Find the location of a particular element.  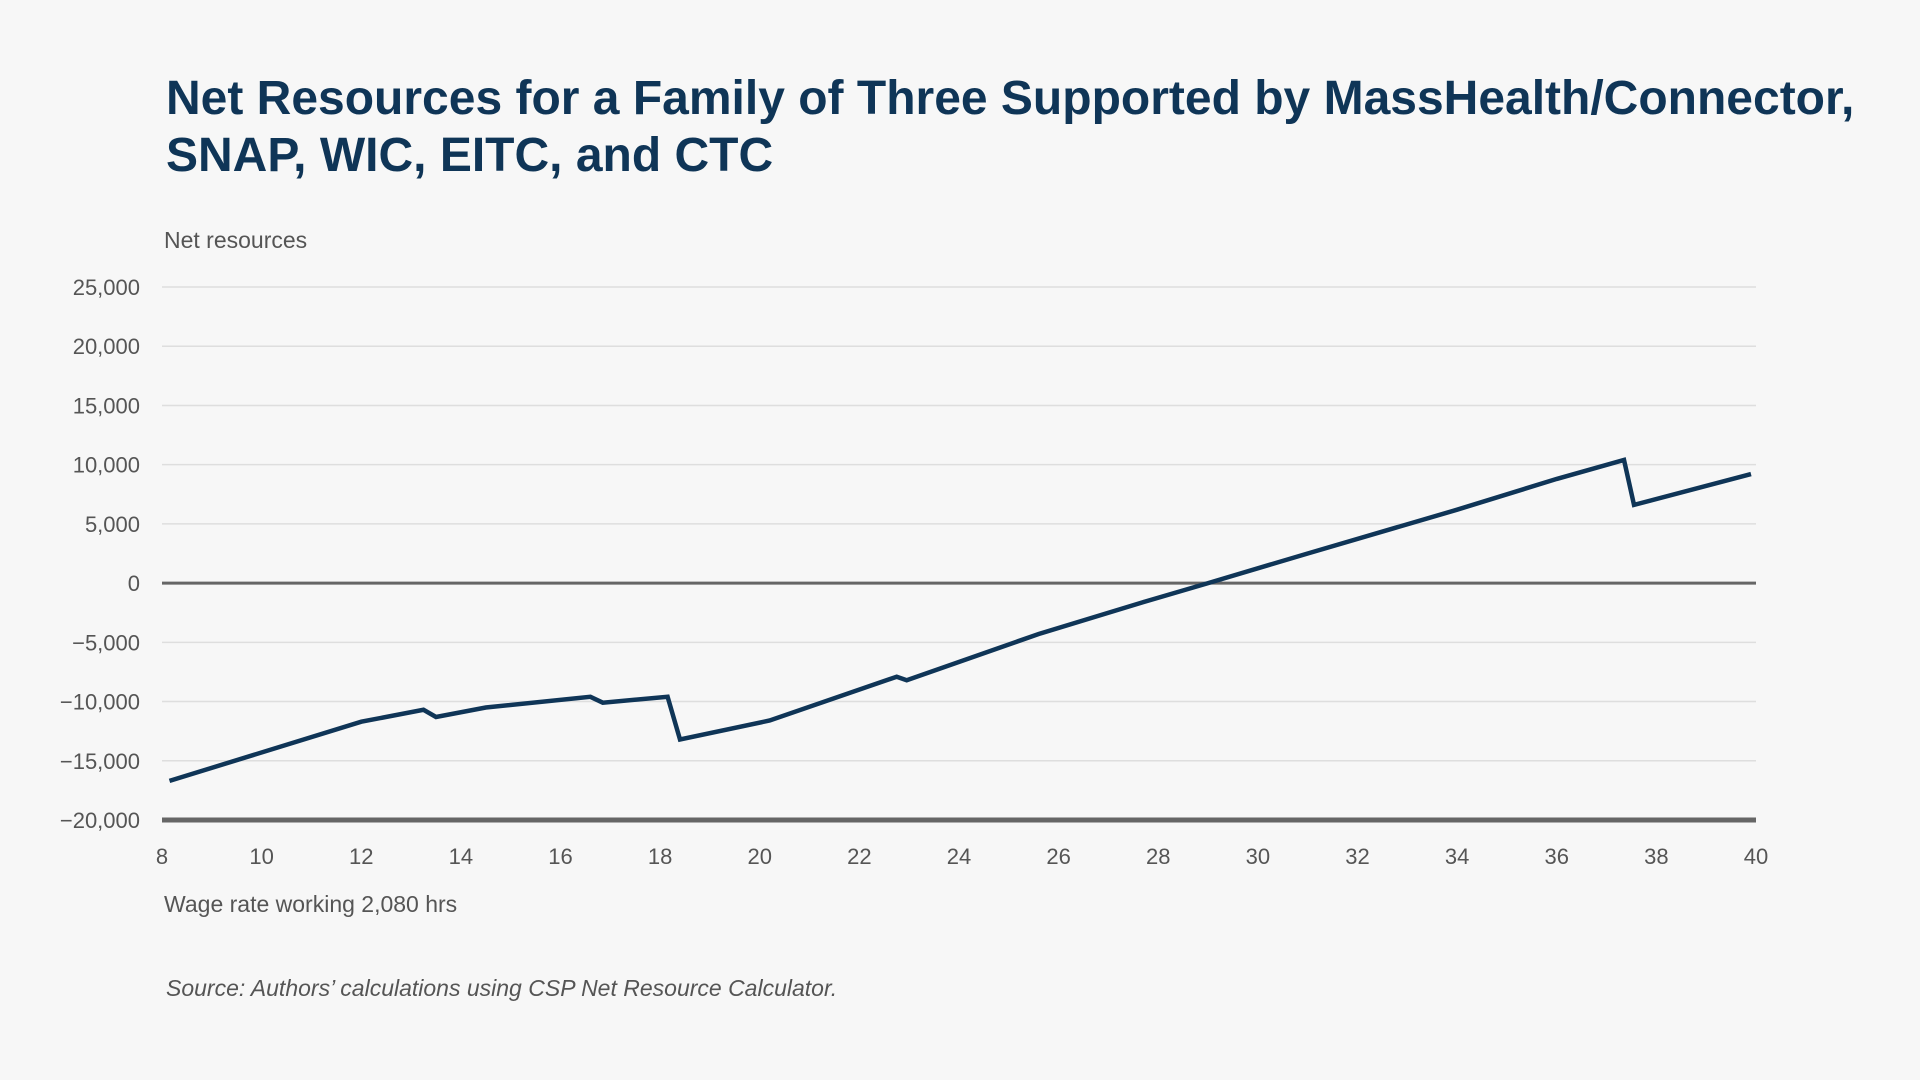

x-tick-label: 28 is located at coordinates (1158, 856).